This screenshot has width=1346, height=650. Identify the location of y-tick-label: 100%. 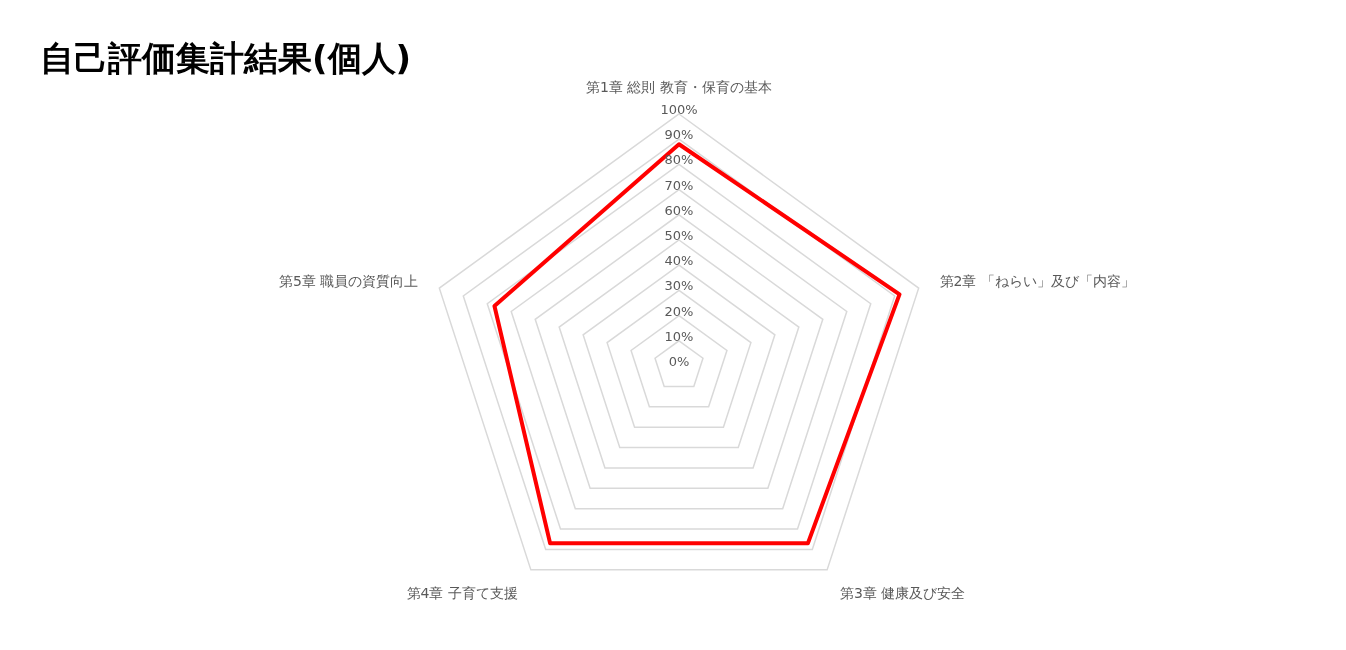
(679, 109).